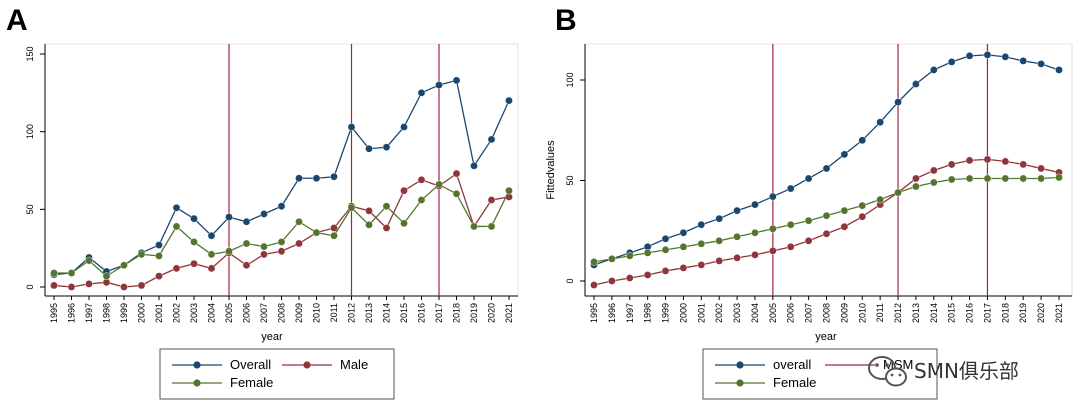  I want to click on panel-a-x-tick-label: 2006, so click(247, 313).